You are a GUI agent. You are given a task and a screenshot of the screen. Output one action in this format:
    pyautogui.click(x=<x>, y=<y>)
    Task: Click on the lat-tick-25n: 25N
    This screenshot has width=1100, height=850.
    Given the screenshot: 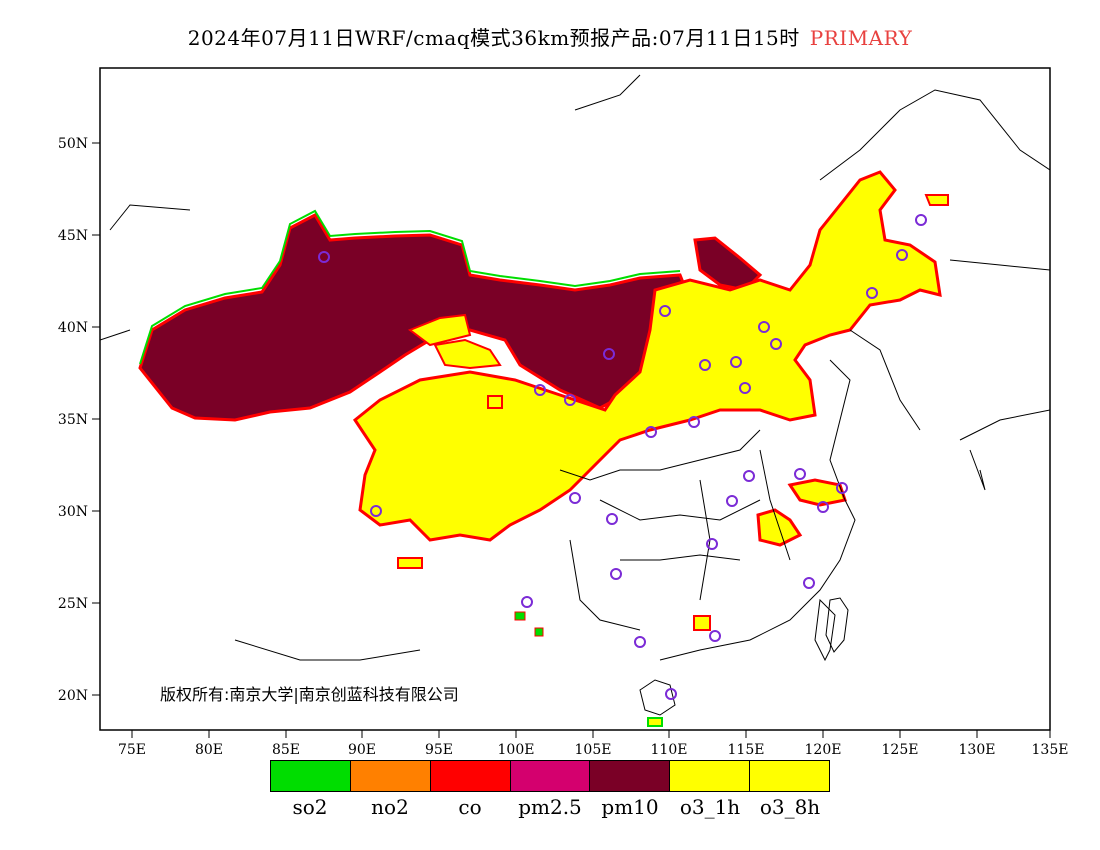 What is the action you would take?
    pyautogui.click(x=73, y=604)
    